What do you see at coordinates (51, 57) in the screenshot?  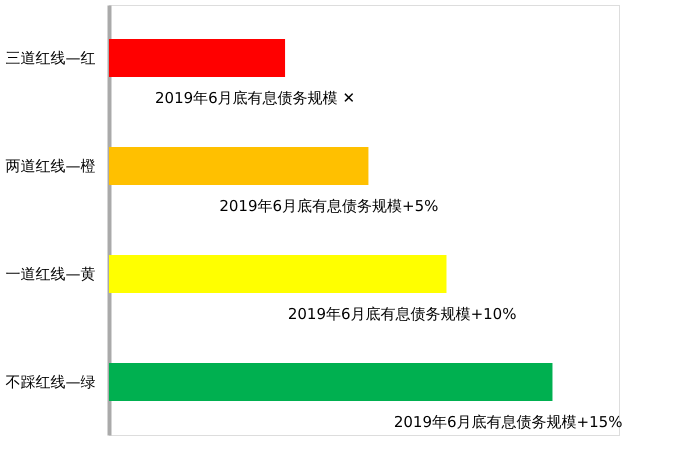 I see `y-tick-label: 三道红线—红` at bounding box center [51, 57].